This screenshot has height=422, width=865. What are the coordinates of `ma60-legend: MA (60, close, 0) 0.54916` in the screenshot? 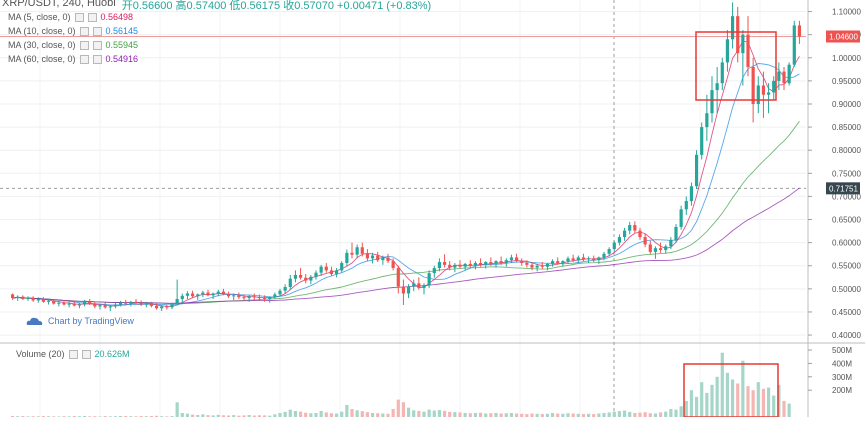 It's located at (73, 59).